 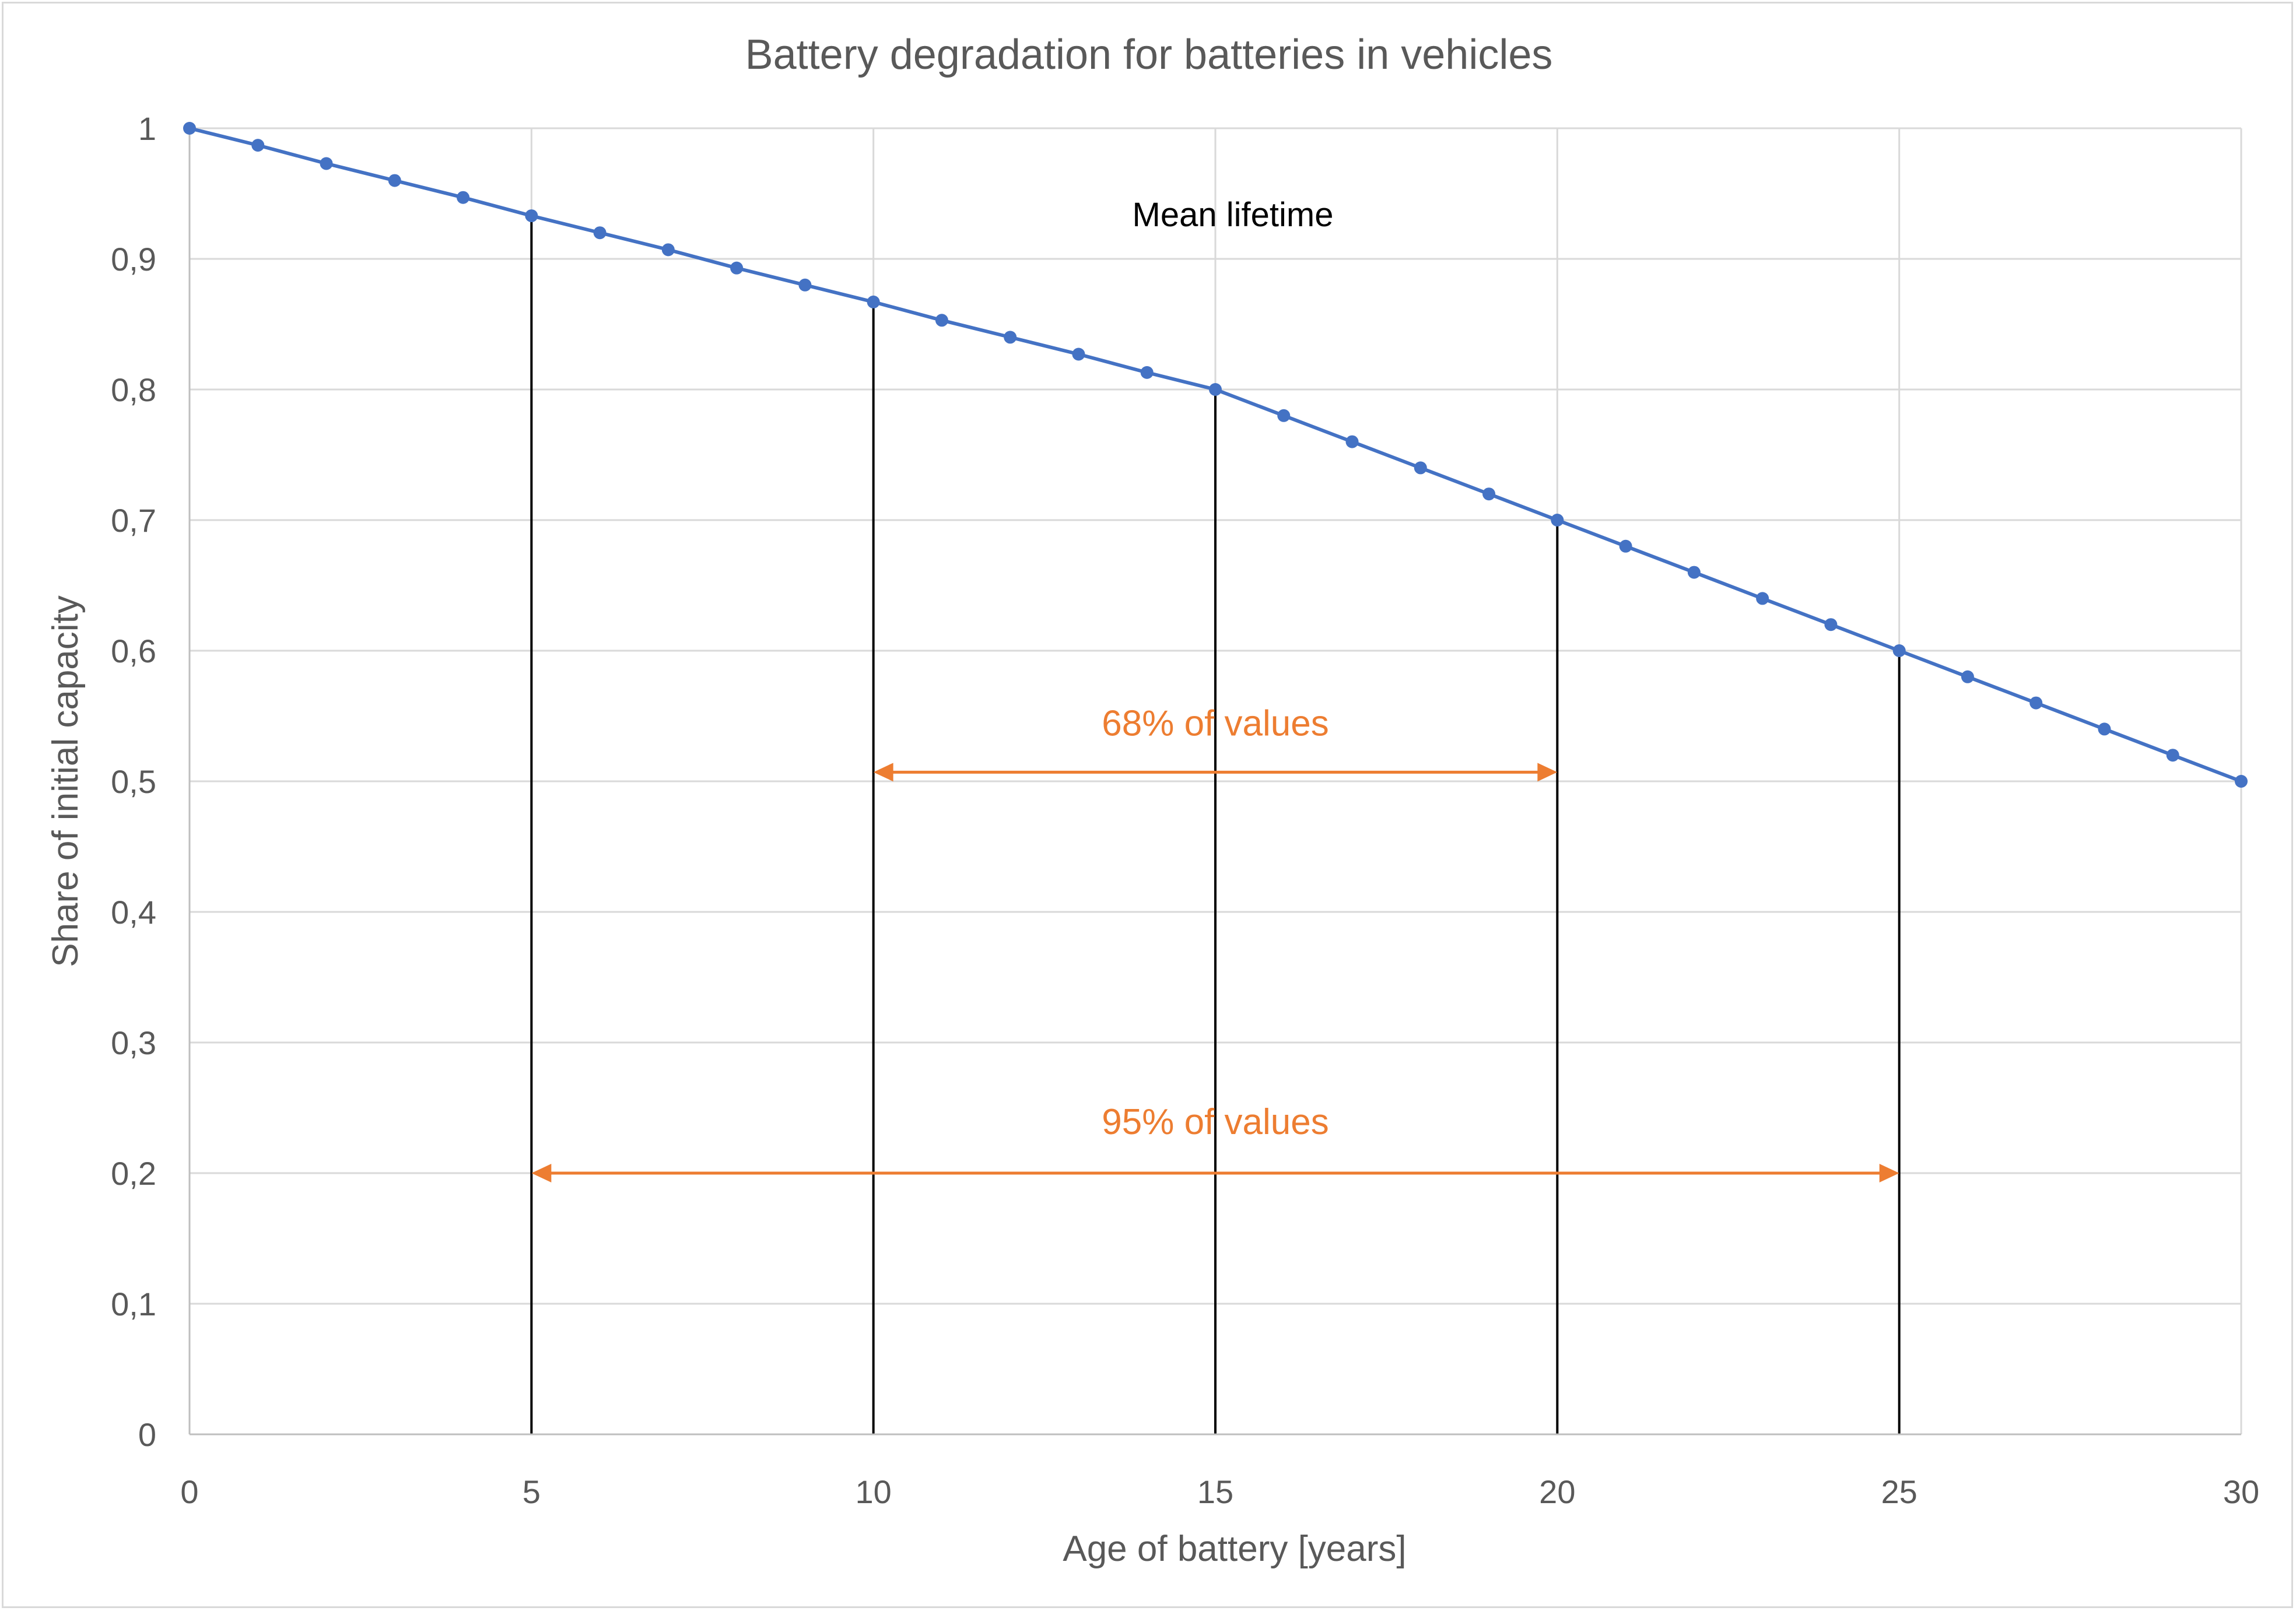 What do you see at coordinates (133, 1304) in the screenshot?
I see `y-tick-label: 0,1` at bounding box center [133, 1304].